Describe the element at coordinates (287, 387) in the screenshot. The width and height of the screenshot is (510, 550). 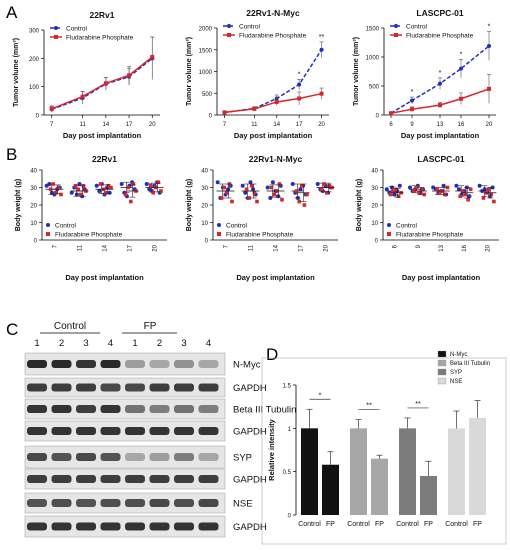
I see `y-tick-label: 1.5` at that location.